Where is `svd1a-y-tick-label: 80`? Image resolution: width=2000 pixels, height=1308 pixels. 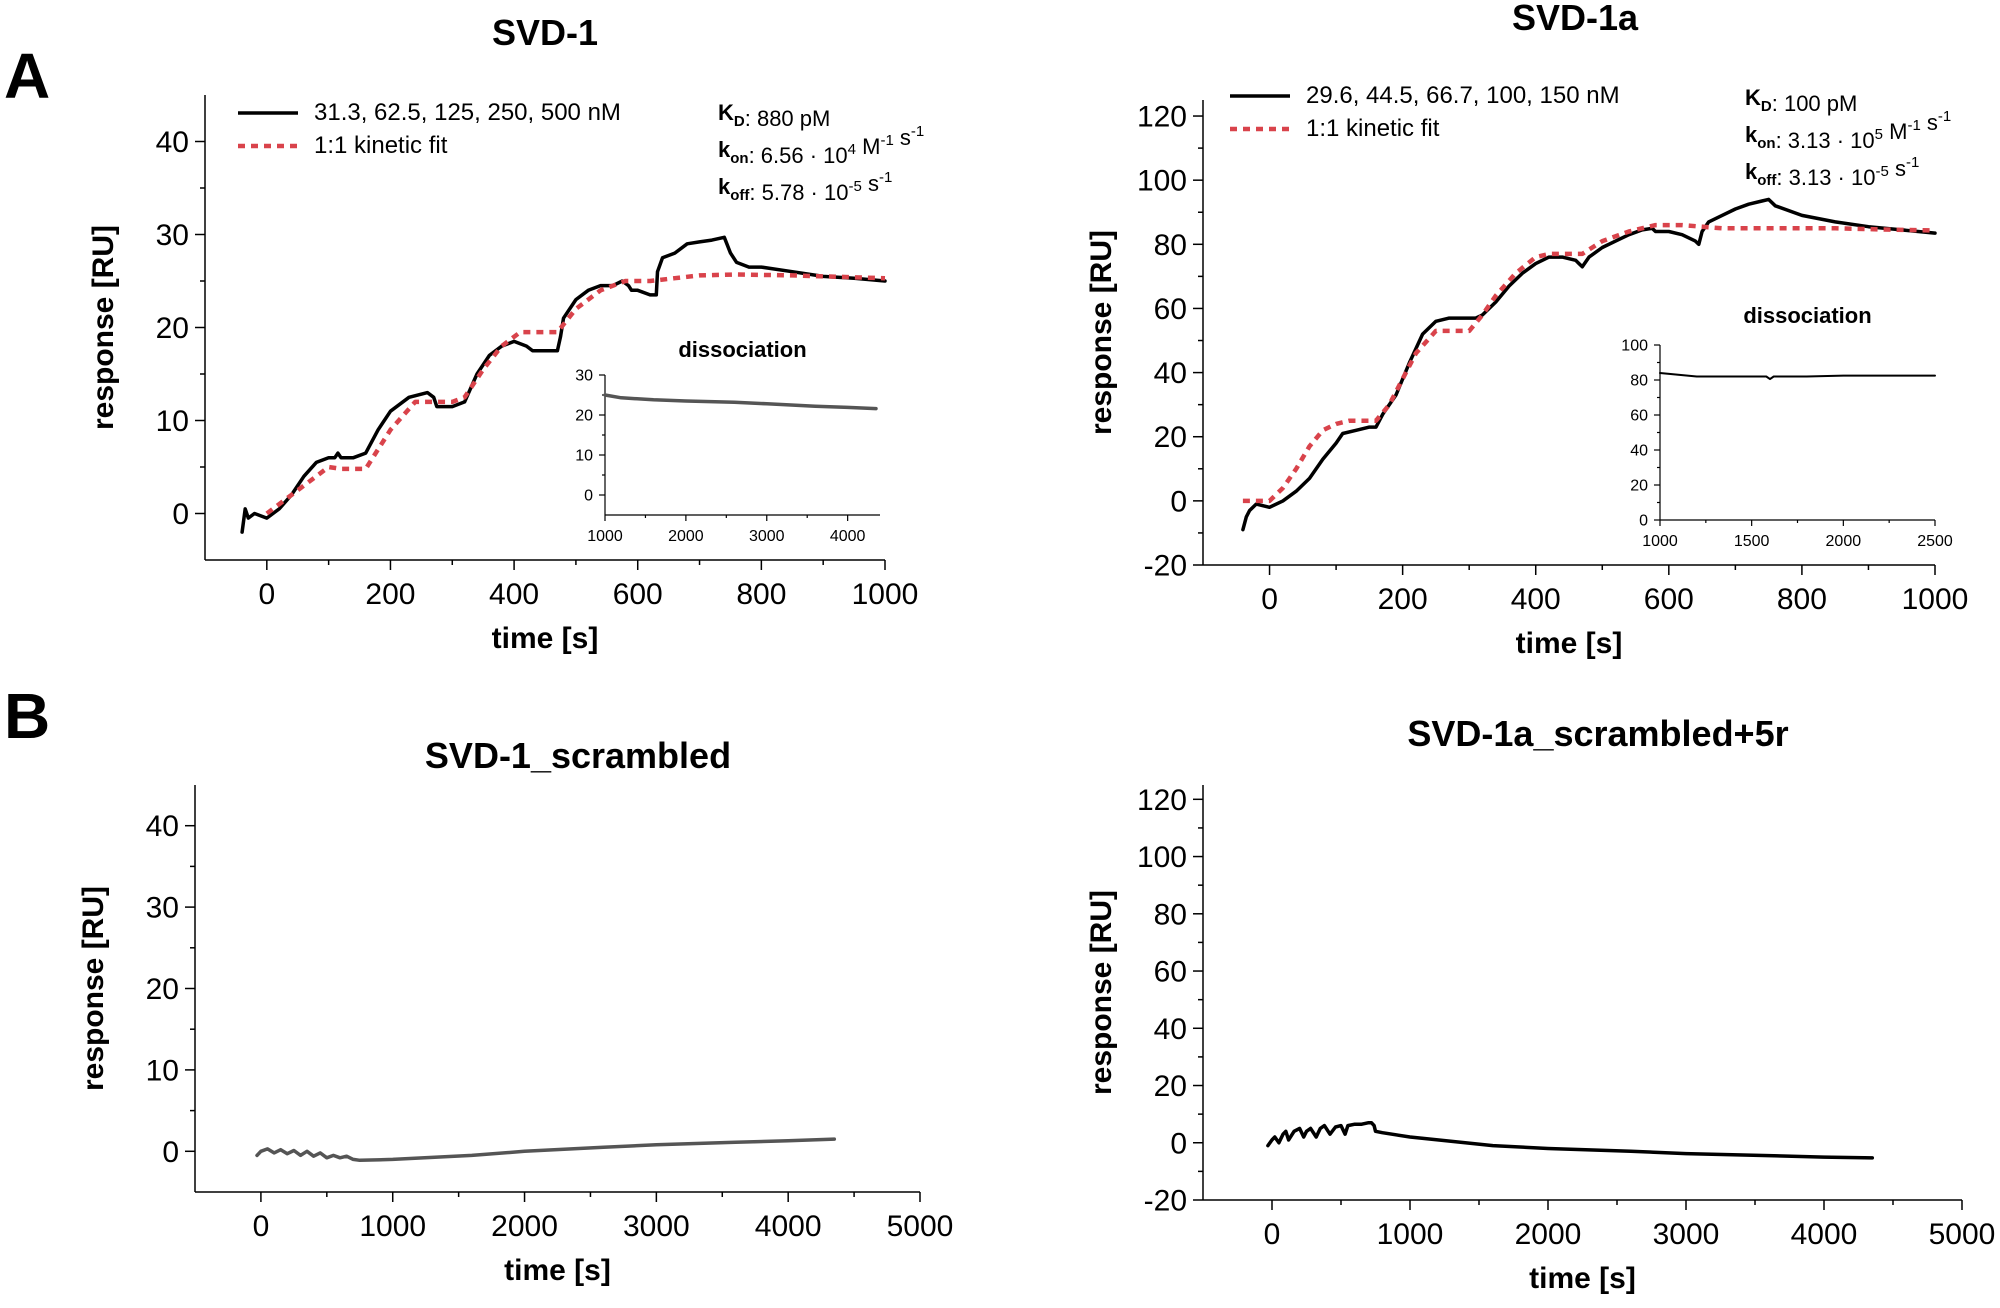
svd1a-y-tick-label: 80 is located at coordinates (1170, 245).